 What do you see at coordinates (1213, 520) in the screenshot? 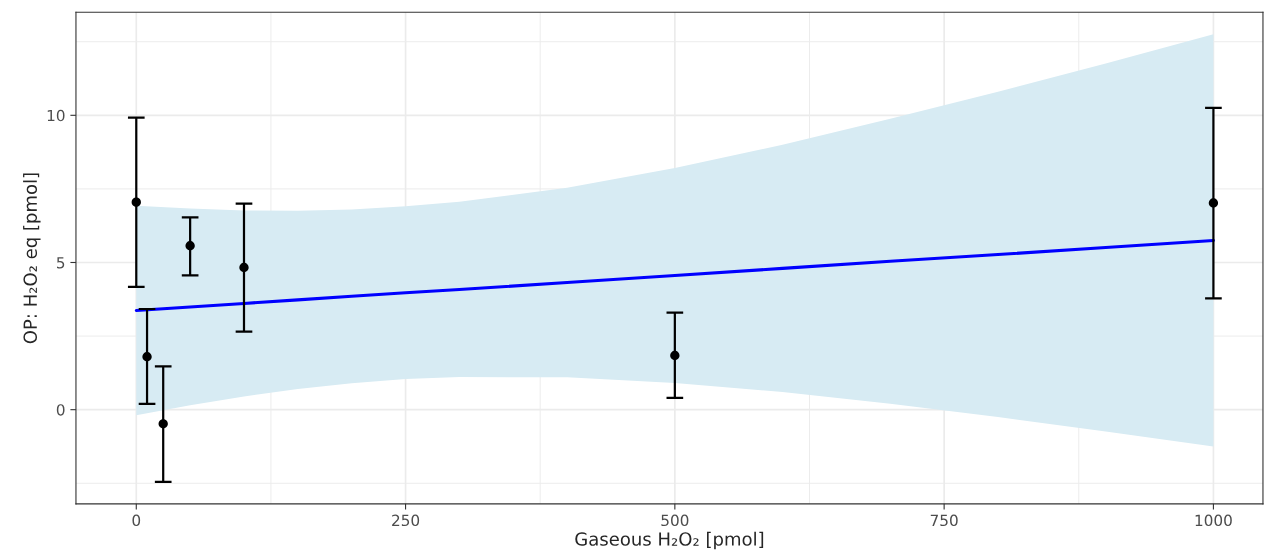
I see `x-tick-label: 1000` at bounding box center [1213, 520].